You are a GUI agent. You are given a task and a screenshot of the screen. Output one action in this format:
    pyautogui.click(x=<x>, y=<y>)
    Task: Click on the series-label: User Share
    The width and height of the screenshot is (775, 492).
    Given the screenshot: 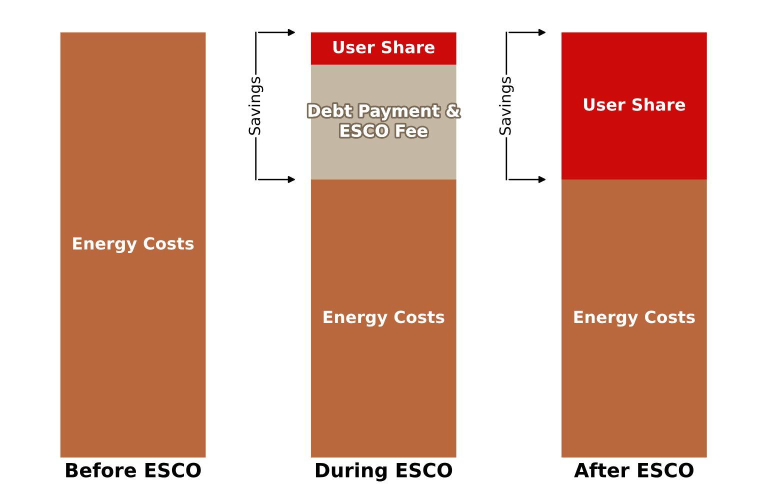 What is the action you would take?
    pyautogui.click(x=384, y=47)
    